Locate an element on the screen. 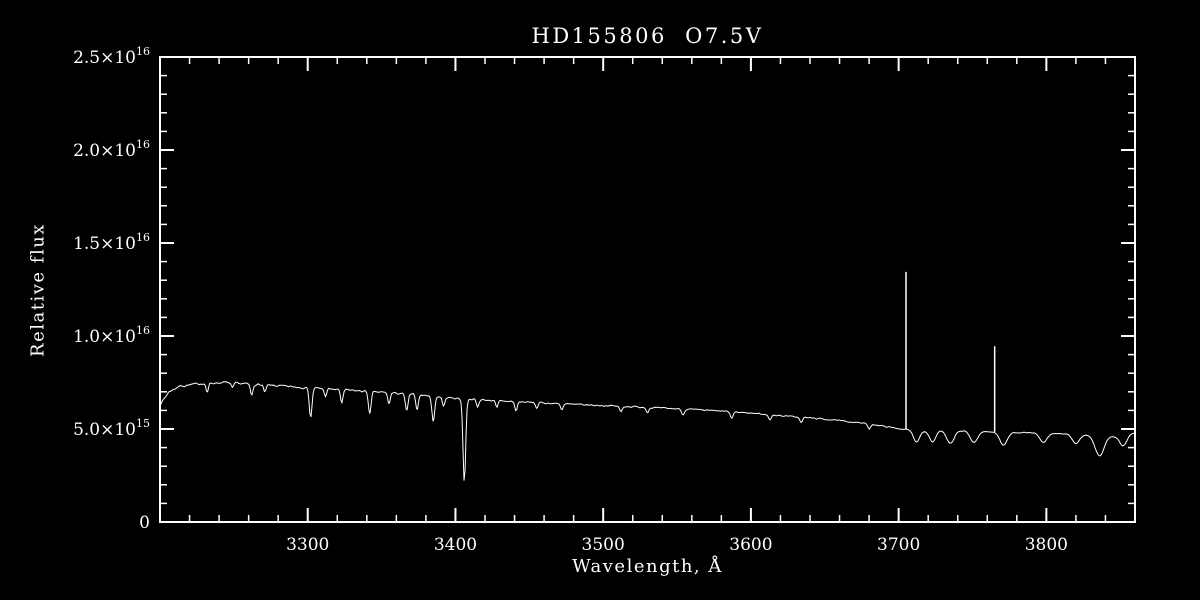 This screenshot has width=1200, height=600. y-tick-label: 1.0×10¹⁶ is located at coordinates (111, 335).